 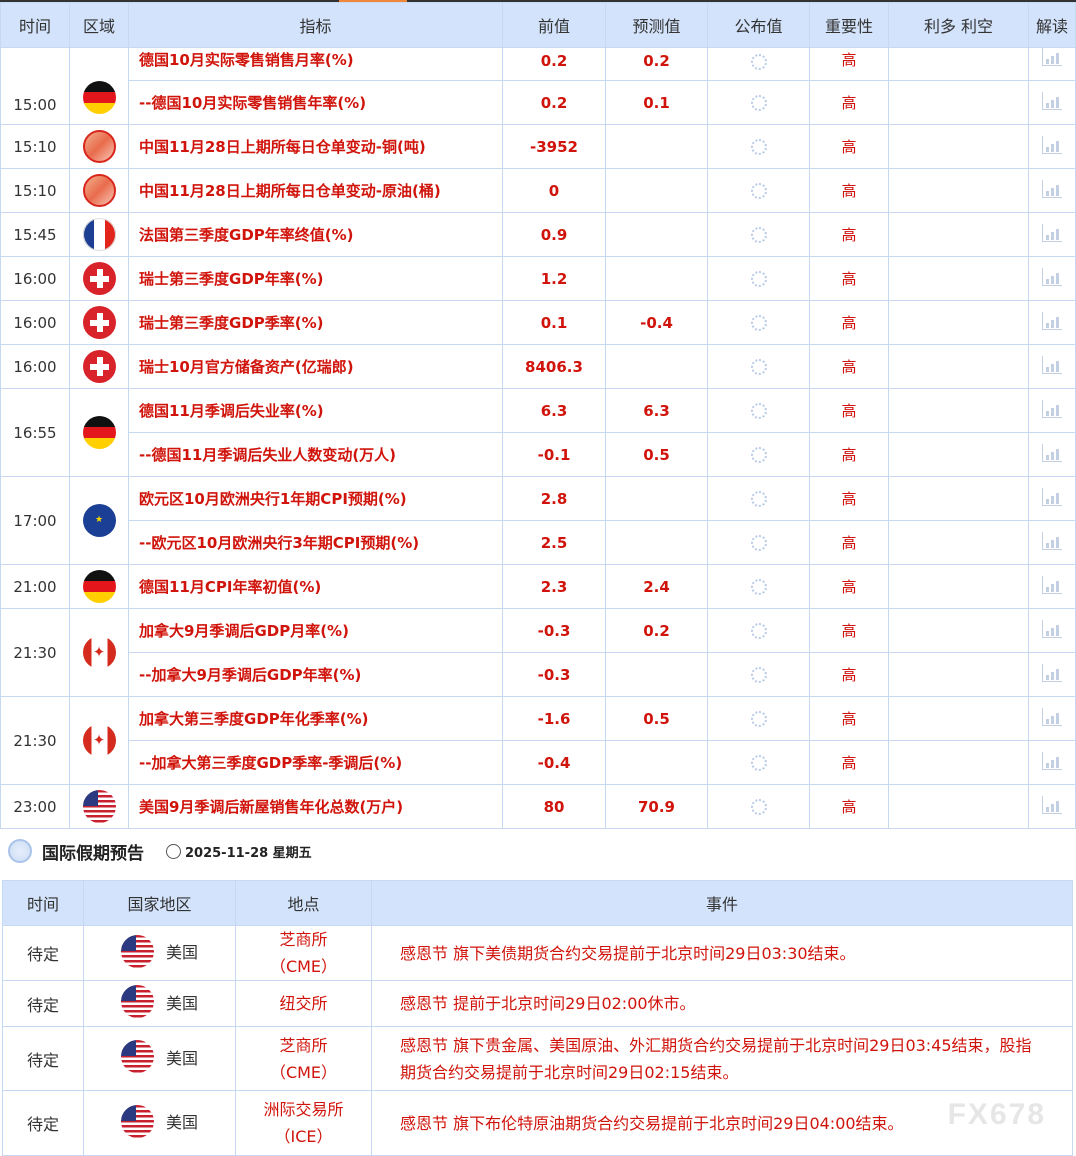 I want to click on indicator-link: --加拿大9月季调后GDP年率(%), so click(x=315, y=674).